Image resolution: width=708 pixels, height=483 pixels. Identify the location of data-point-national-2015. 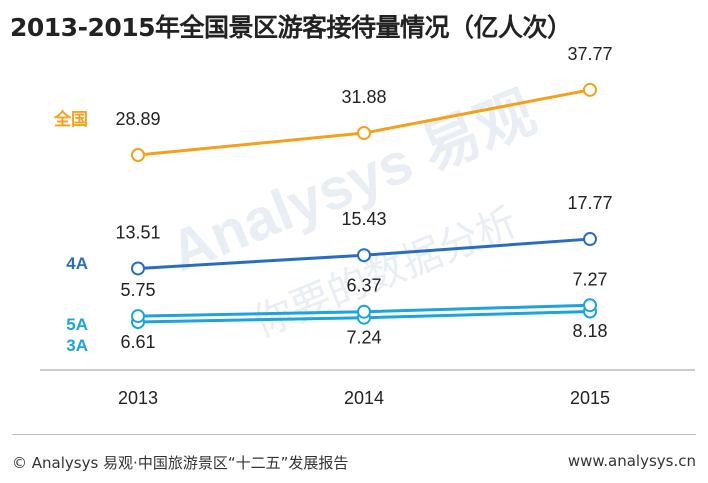
(590, 89).